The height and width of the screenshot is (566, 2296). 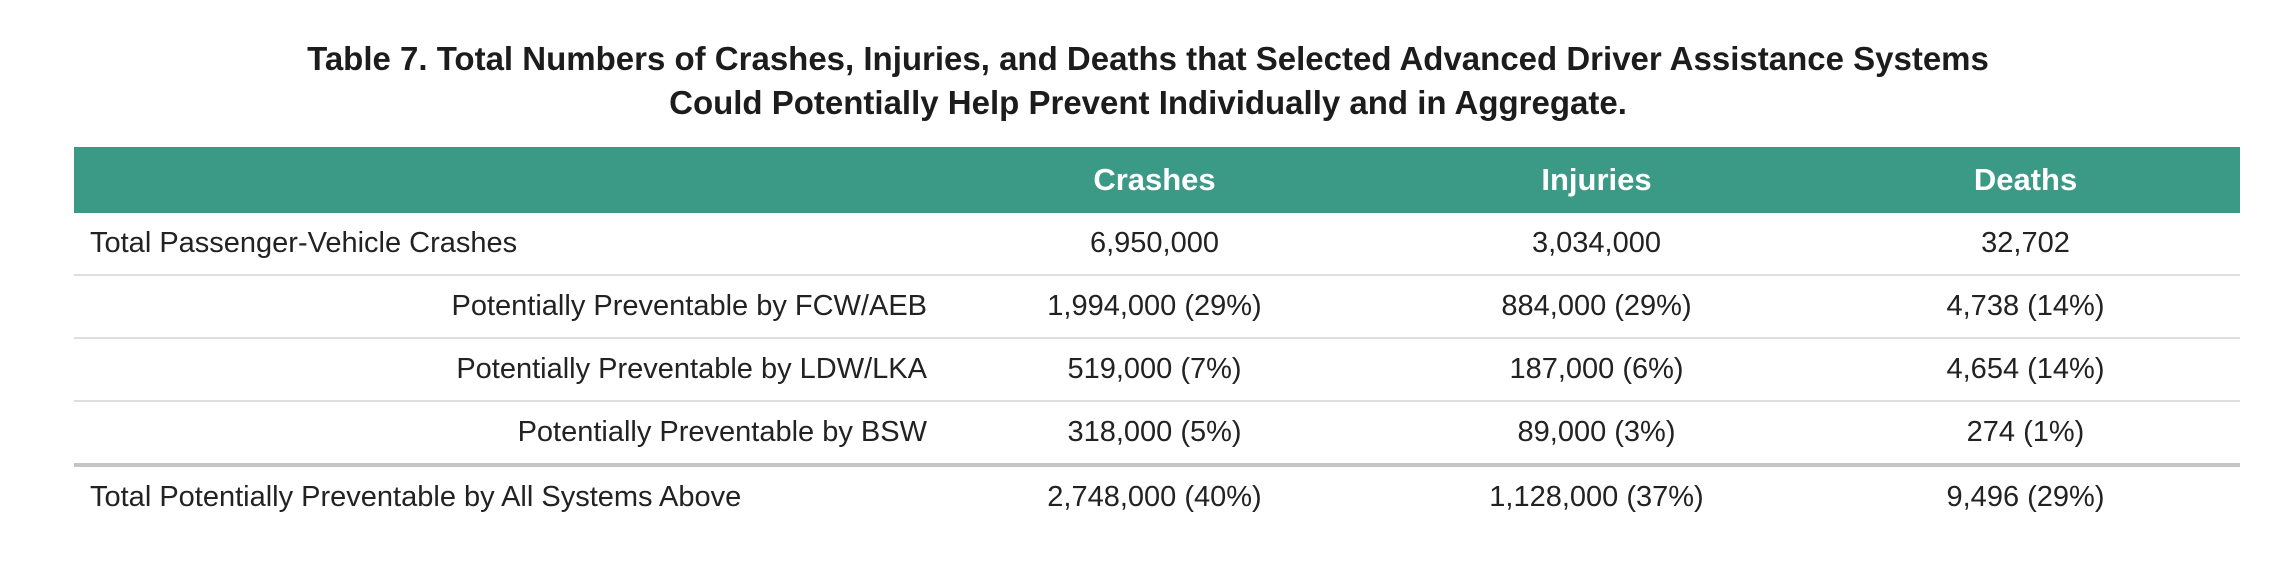 I want to click on row-label: Potentially Preventable by BSW, so click(x=500, y=434).